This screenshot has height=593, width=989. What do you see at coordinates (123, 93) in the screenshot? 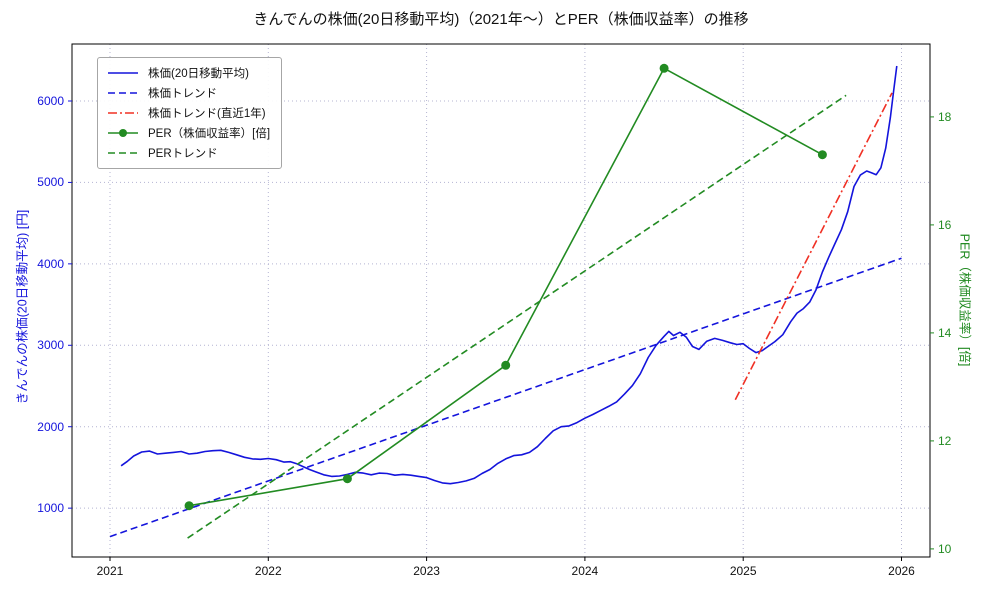
I see `legend-sample-price-trend-icon` at bounding box center [123, 93].